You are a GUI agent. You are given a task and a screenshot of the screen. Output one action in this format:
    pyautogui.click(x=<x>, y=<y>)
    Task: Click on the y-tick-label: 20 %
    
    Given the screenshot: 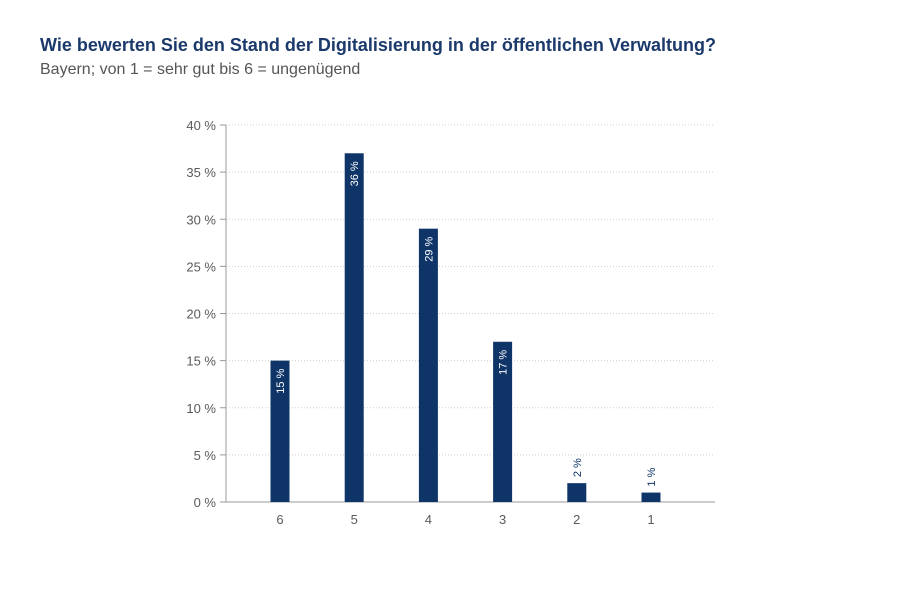 What is the action you would take?
    pyautogui.click(x=201, y=314)
    